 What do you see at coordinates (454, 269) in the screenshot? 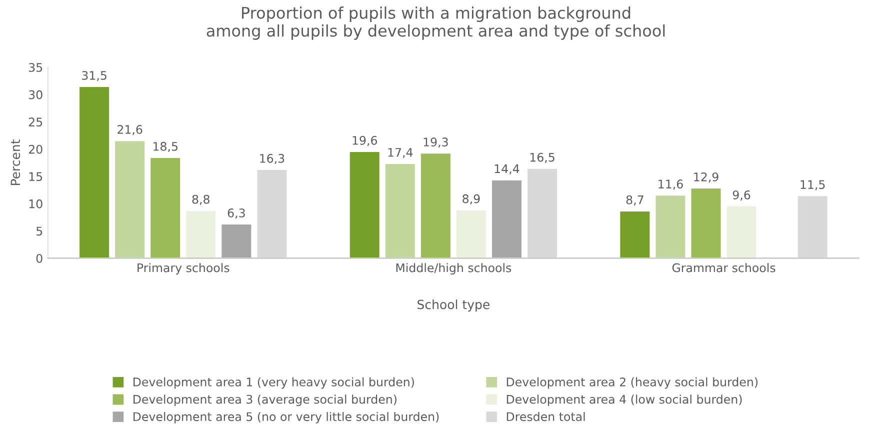
I see `x-tick-label: Middle/high schools` at bounding box center [454, 269].